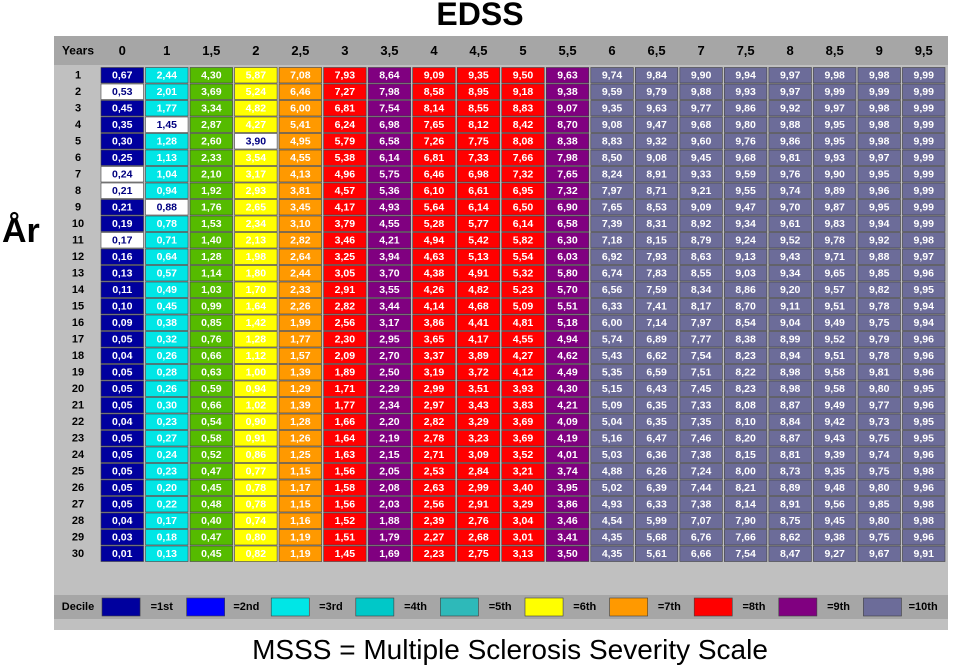 Image resolution: width=960 pixels, height=667 pixels. What do you see at coordinates (389, 323) in the screenshot?
I see `cell-value: 3,17` at bounding box center [389, 323].